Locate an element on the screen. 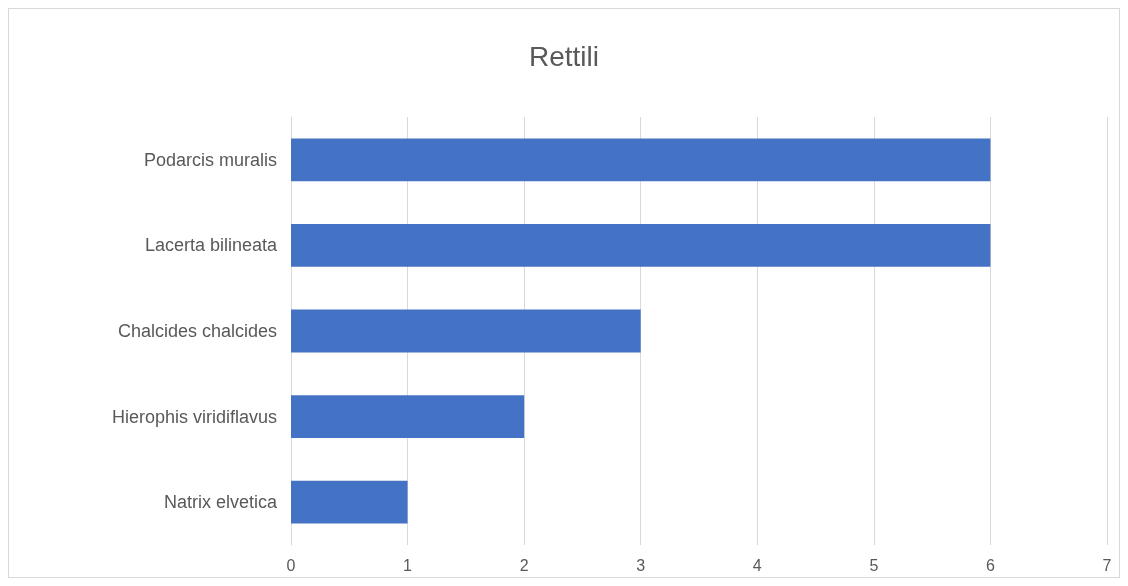 The width and height of the screenshot is (1128, 586). x-tick-label: 2 is located at coordinates (524, 565).